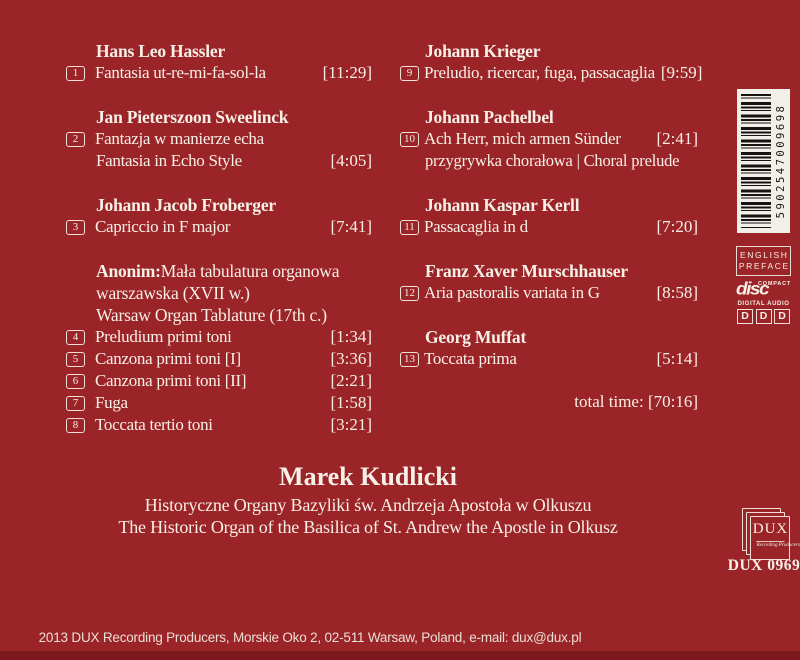 The image size is (800, 660). I want to click on composer-heading: Johann Pachelbel, so click(549, 117).